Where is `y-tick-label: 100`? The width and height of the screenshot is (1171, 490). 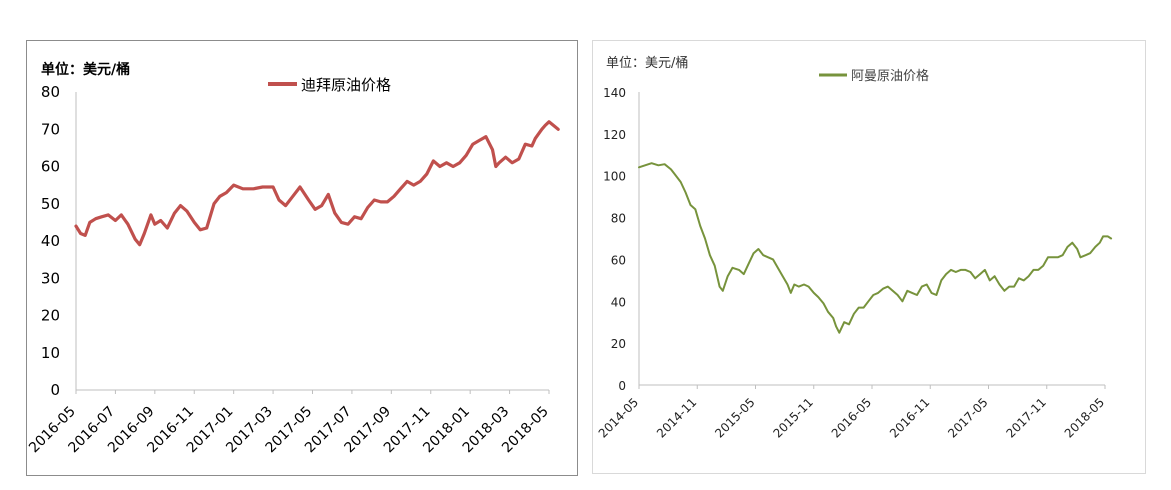
y-tick-label: 100 is located at coordinates (614, 177).